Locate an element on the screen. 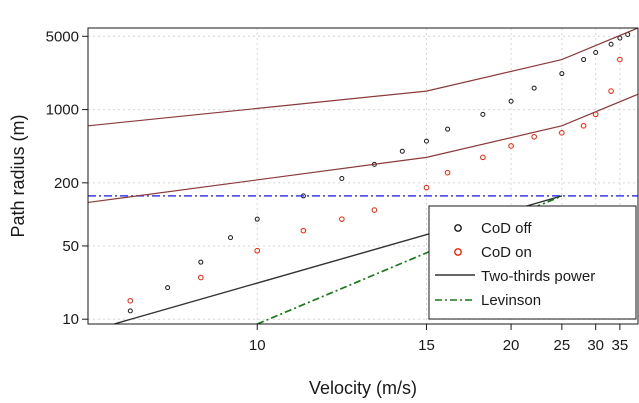 The height and width of the screenshot is (403, 639). x-tick-label: 30 is located at coordinates (595, 345).